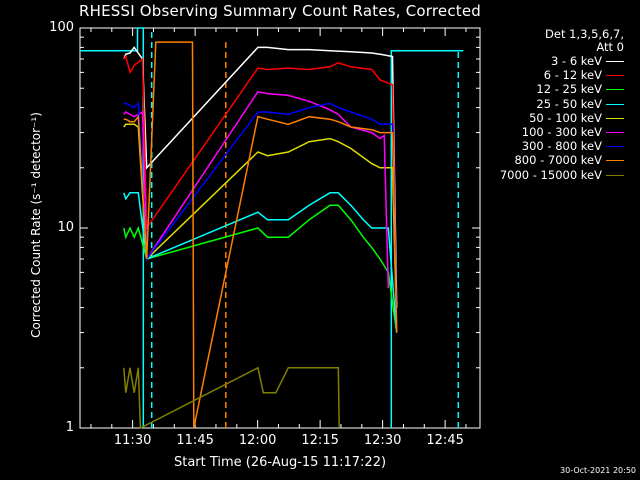 The width and height of the screenshot is (640, 480). What do you see at coordinates (610, 47) in the screenshot?
I see `legend-header-line-2: Att 0` at bounding box center [610, 47].